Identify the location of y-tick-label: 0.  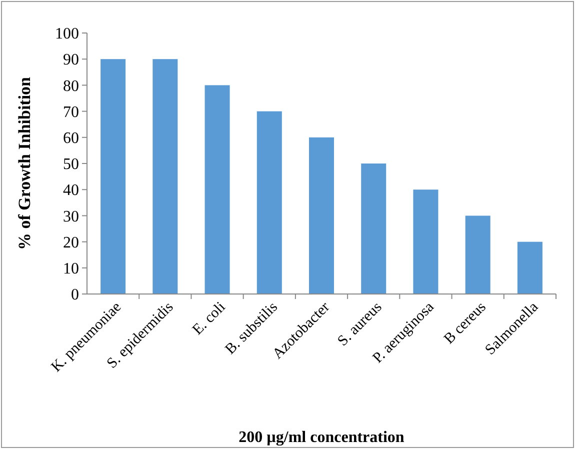
(75, 295).